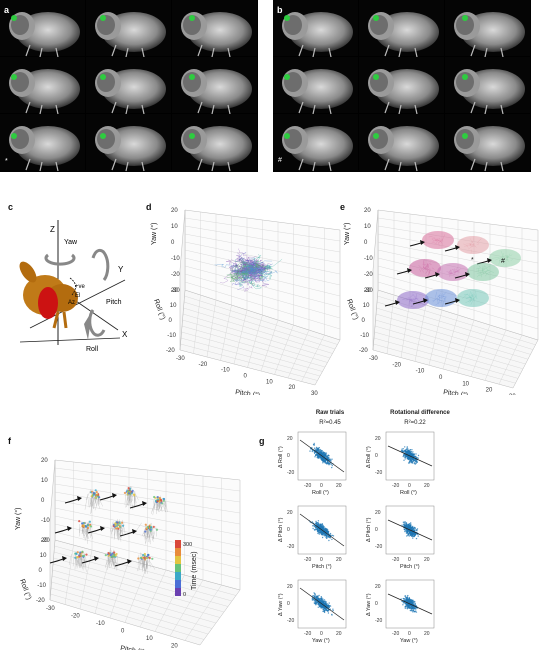 This screenshot has width=540, height=655. I want to click on z-tick-label: 10, so click(367, 227).